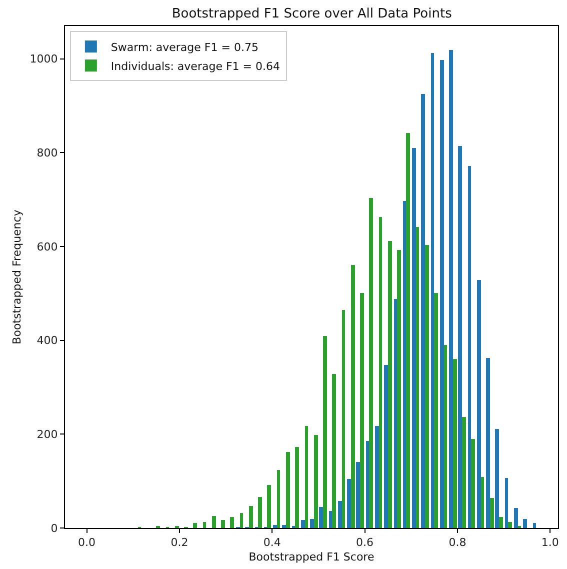 The height and width of the screenshot is (569, 567). What do you see at coordinates (179, 543) in the screenshot?
I see `x-tick-label: 0.2` at bounding box center [179, 543].